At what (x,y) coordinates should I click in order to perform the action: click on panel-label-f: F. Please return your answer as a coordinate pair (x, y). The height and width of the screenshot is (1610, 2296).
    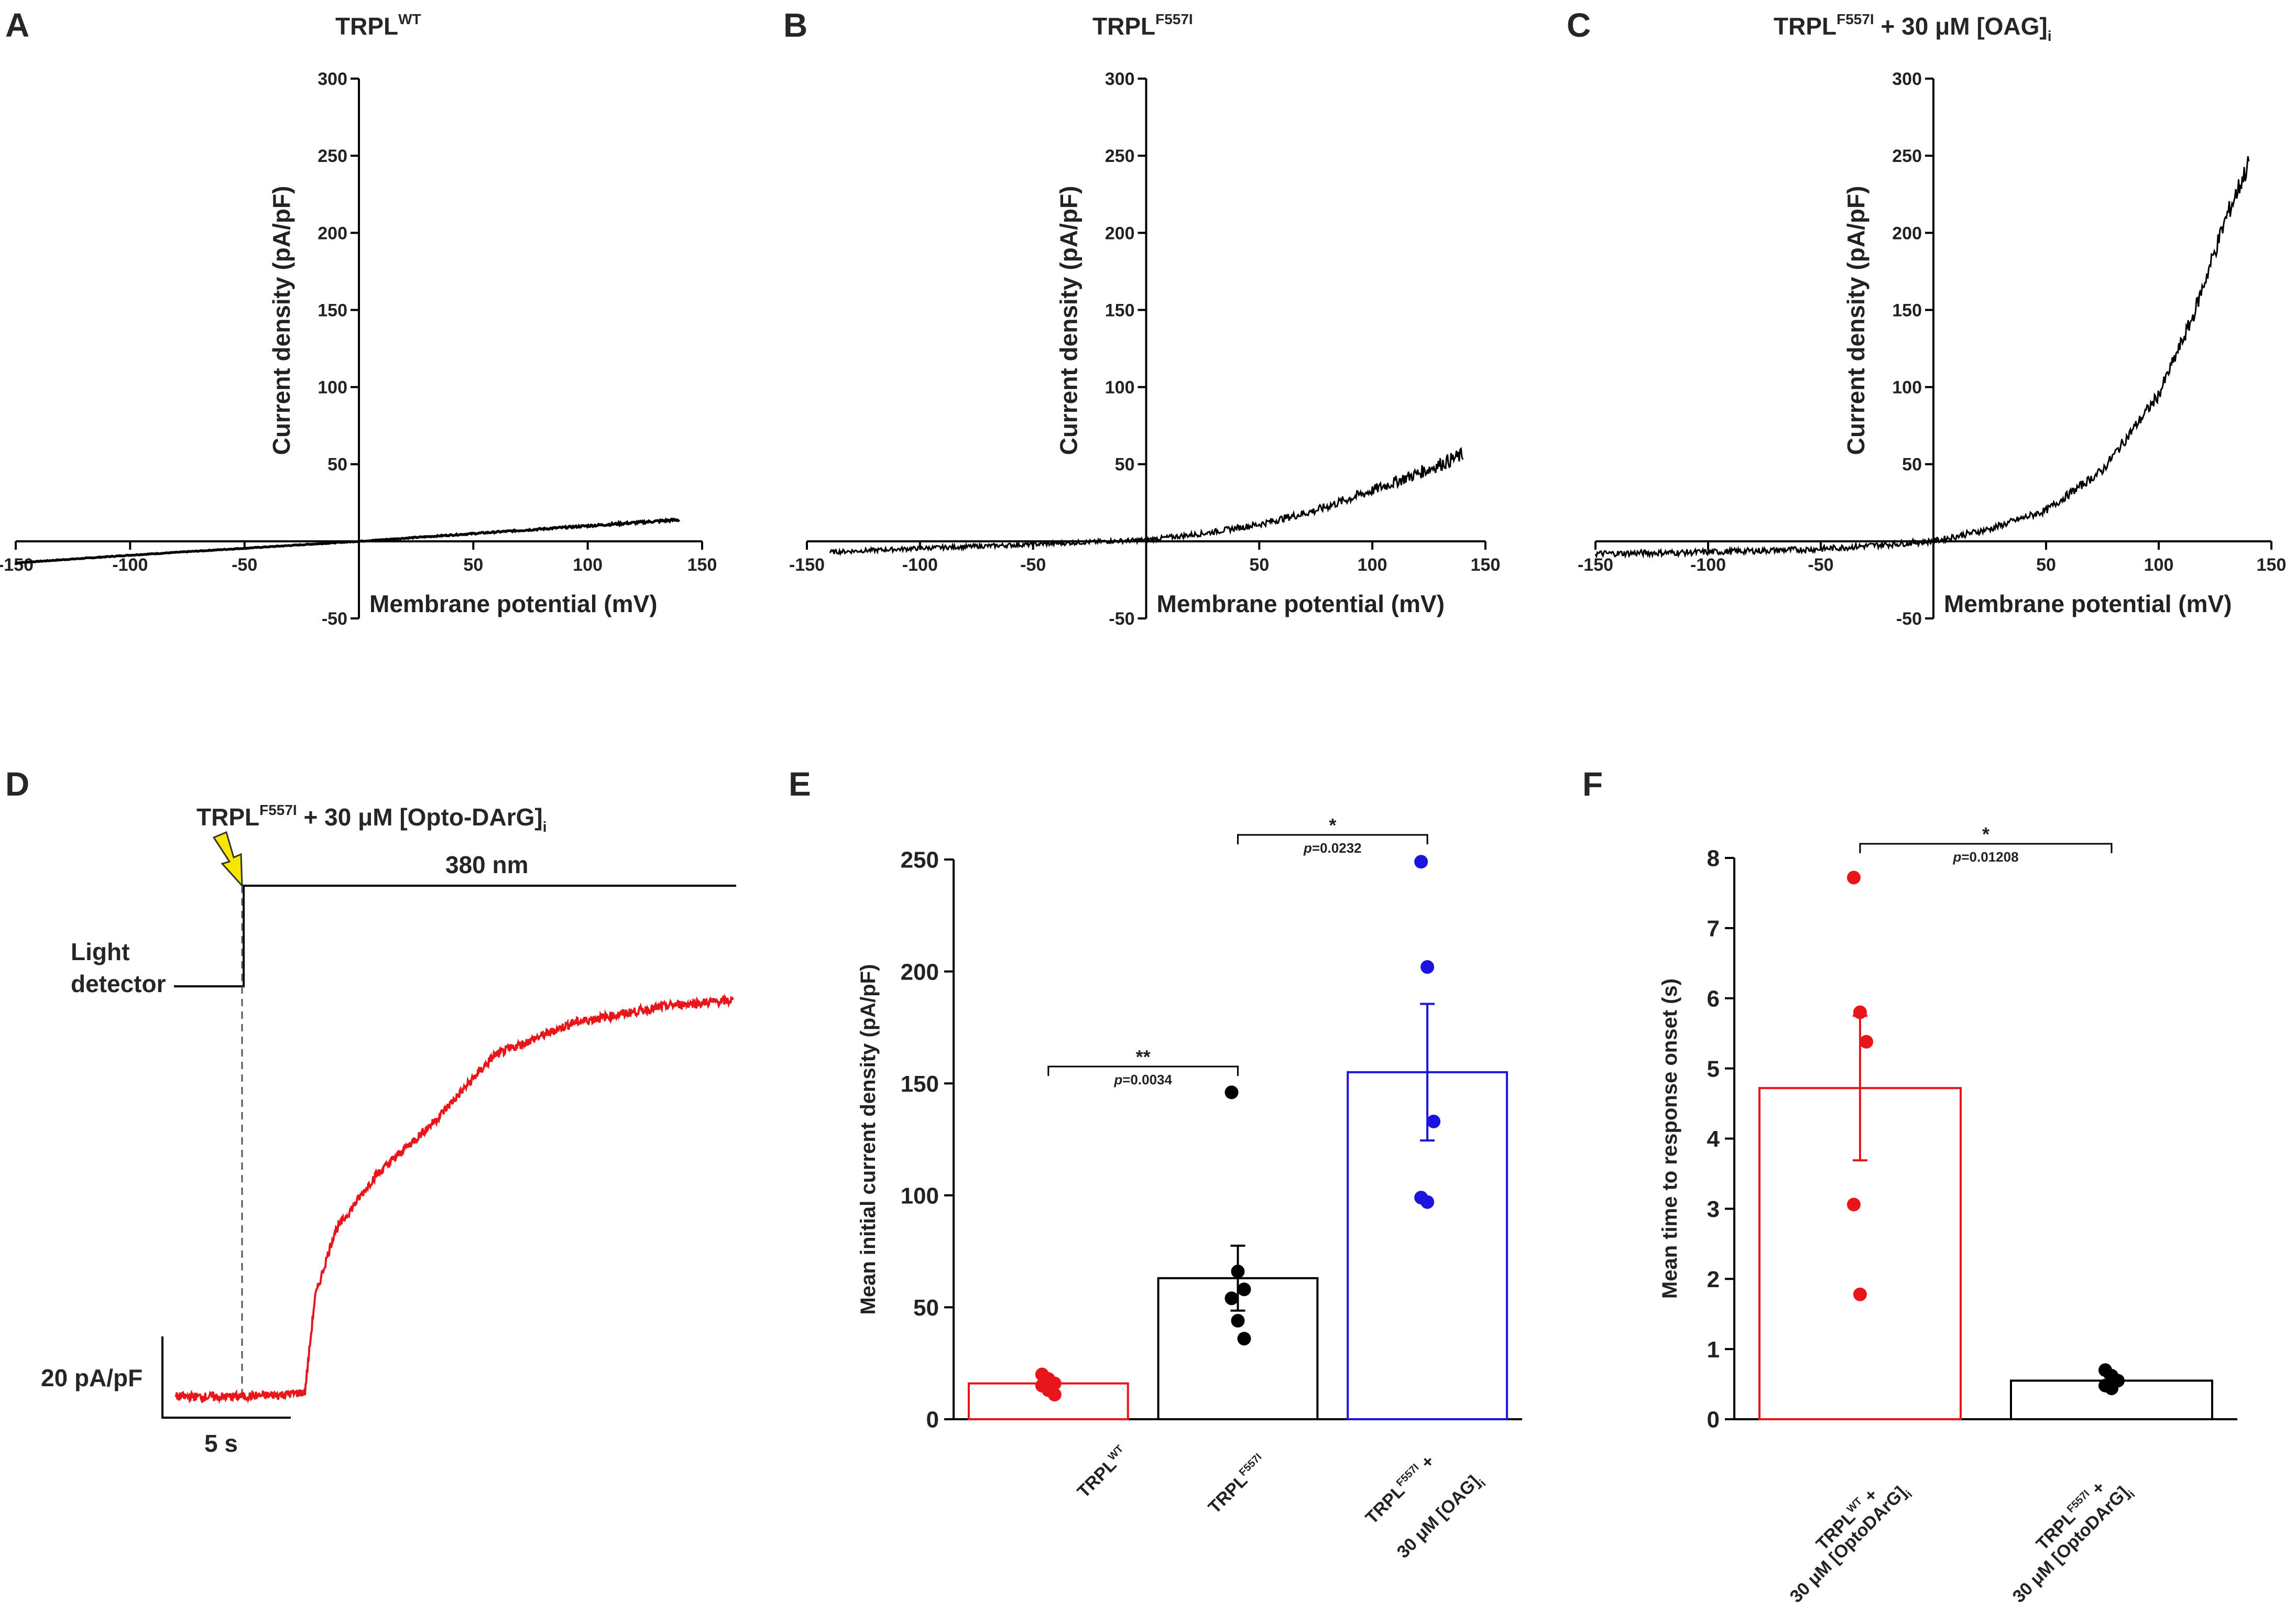
    Looking at the image, I should click on (1592, 784).